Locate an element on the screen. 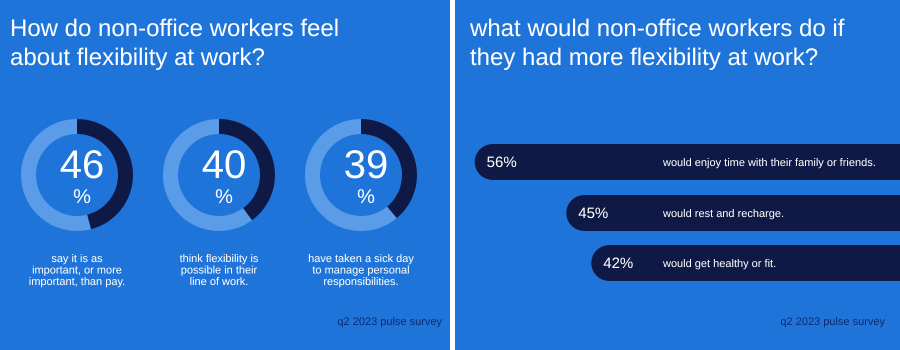 The height and width of the screenshot is (350, 900). data-label: 45% is located at coordinates (593, 213).